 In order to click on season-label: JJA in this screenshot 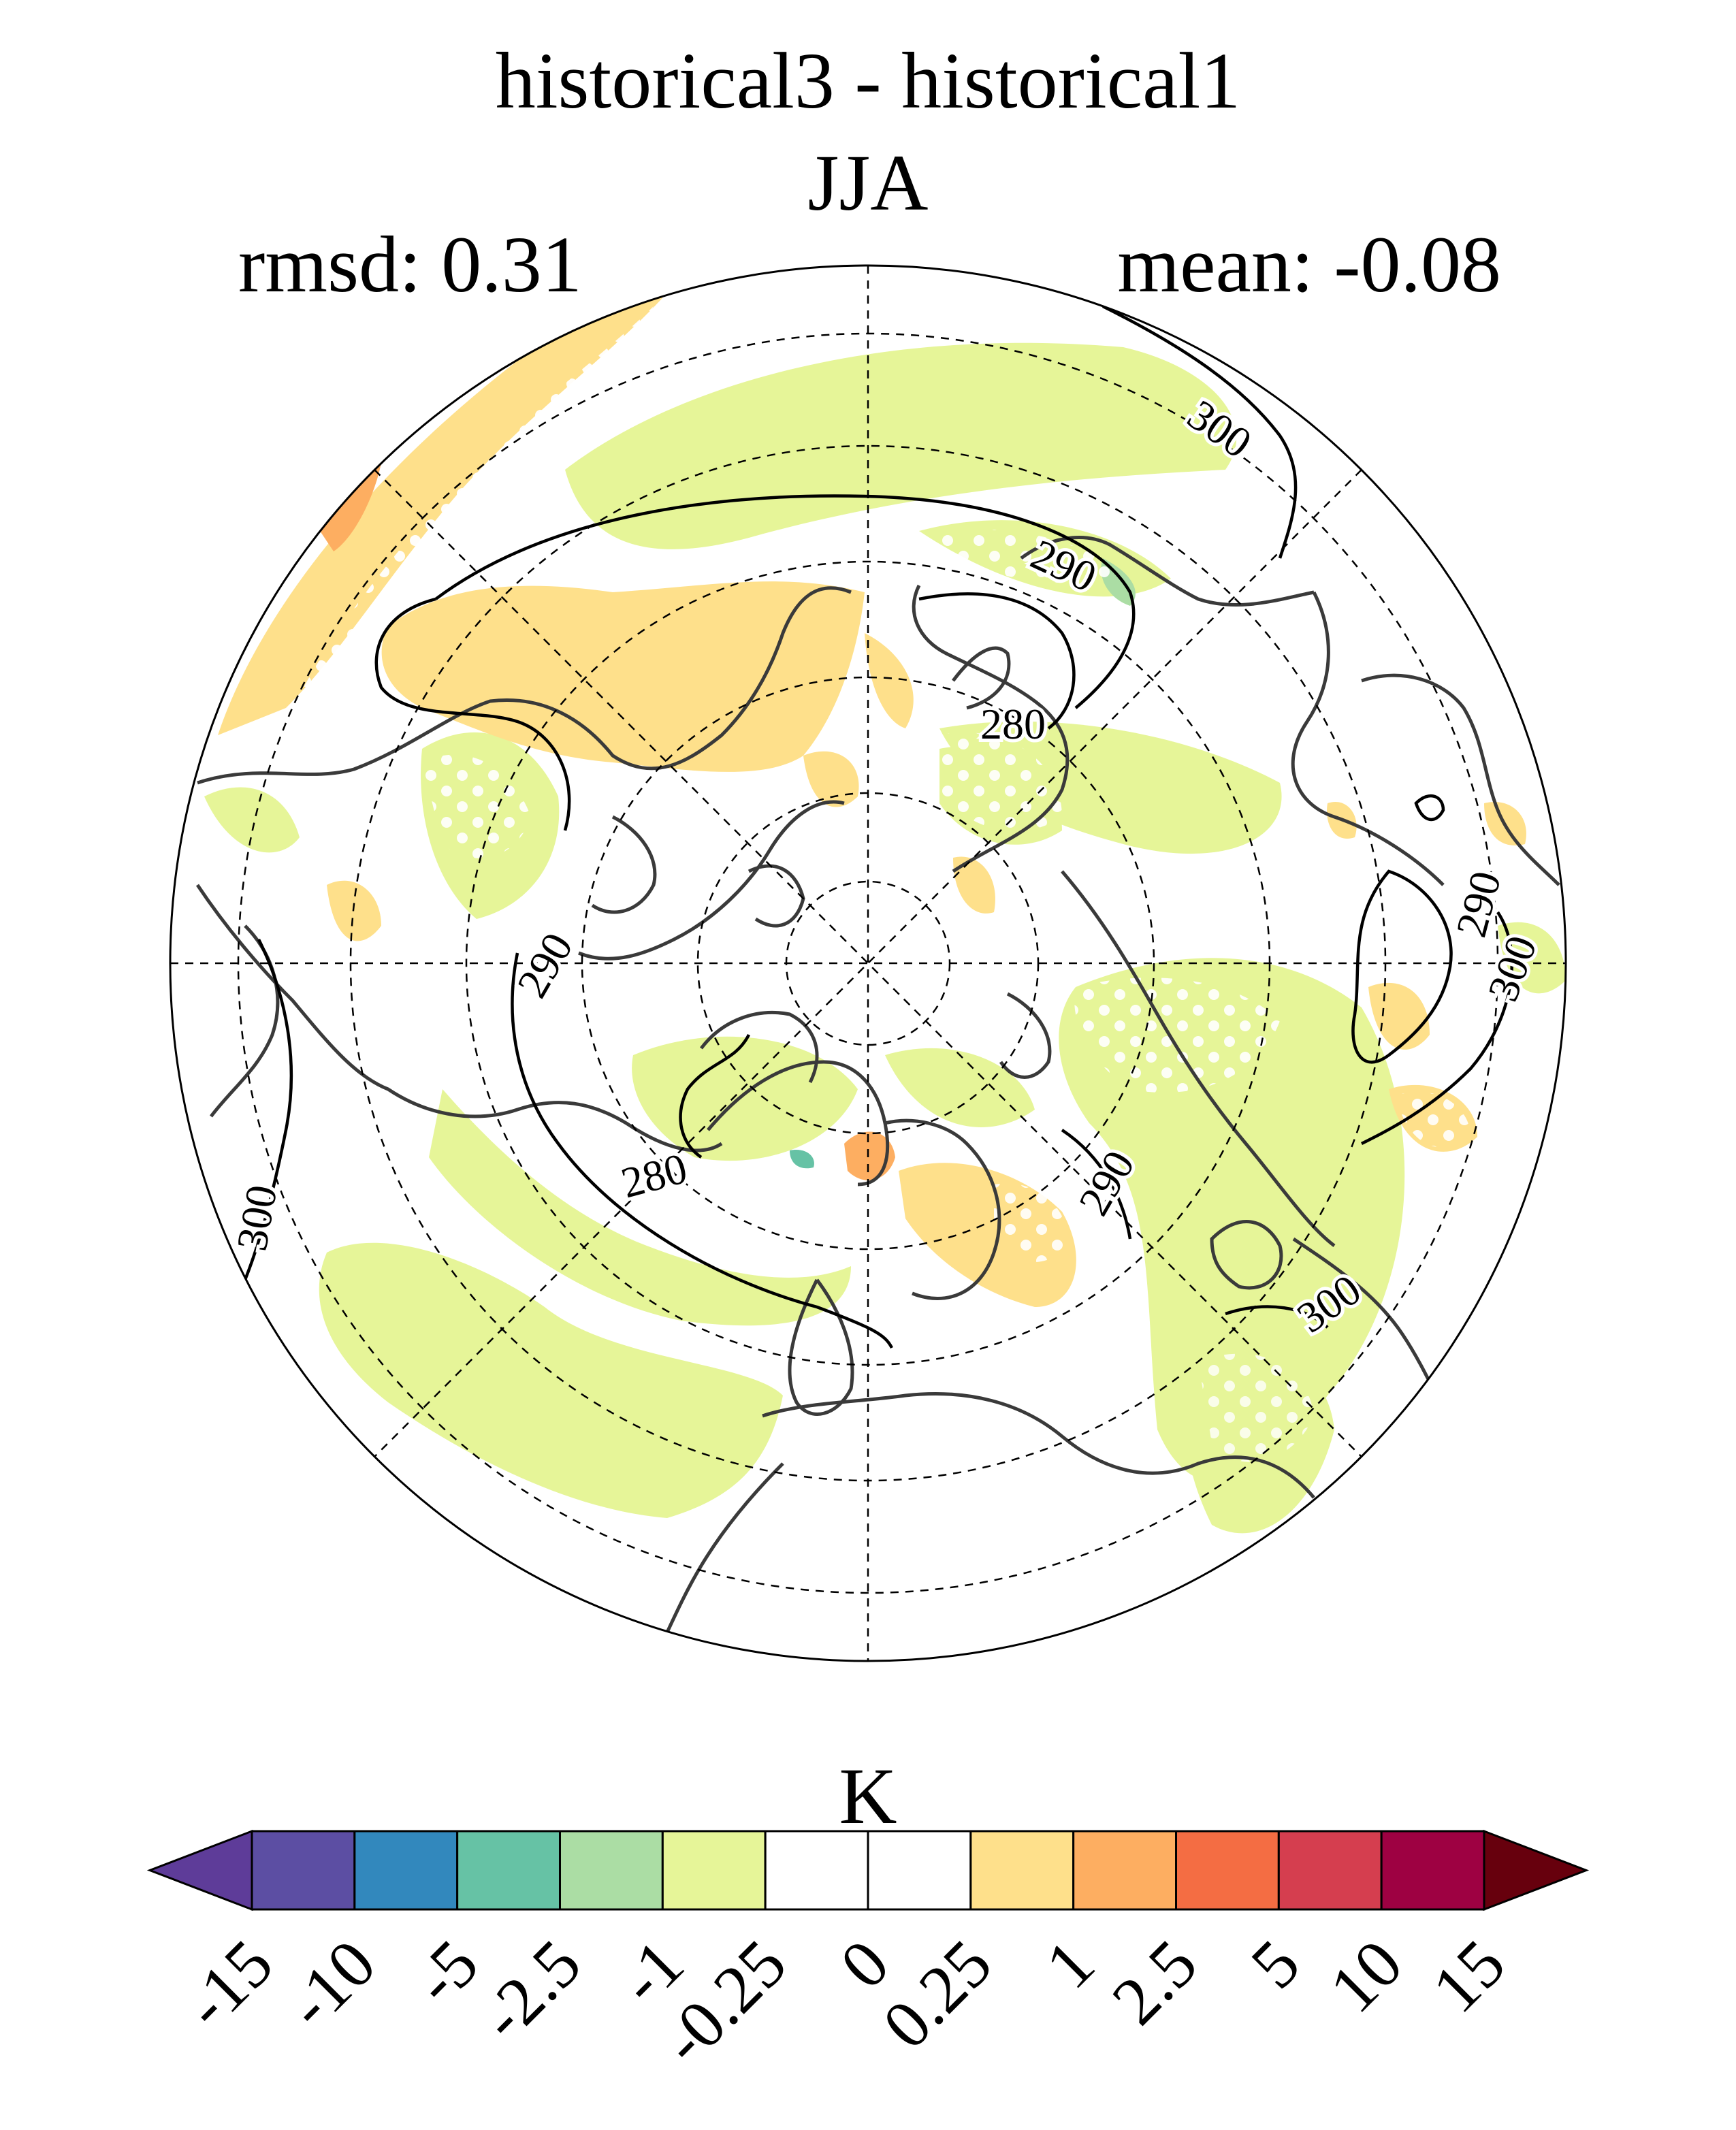, I will do `click(868, 182)`.